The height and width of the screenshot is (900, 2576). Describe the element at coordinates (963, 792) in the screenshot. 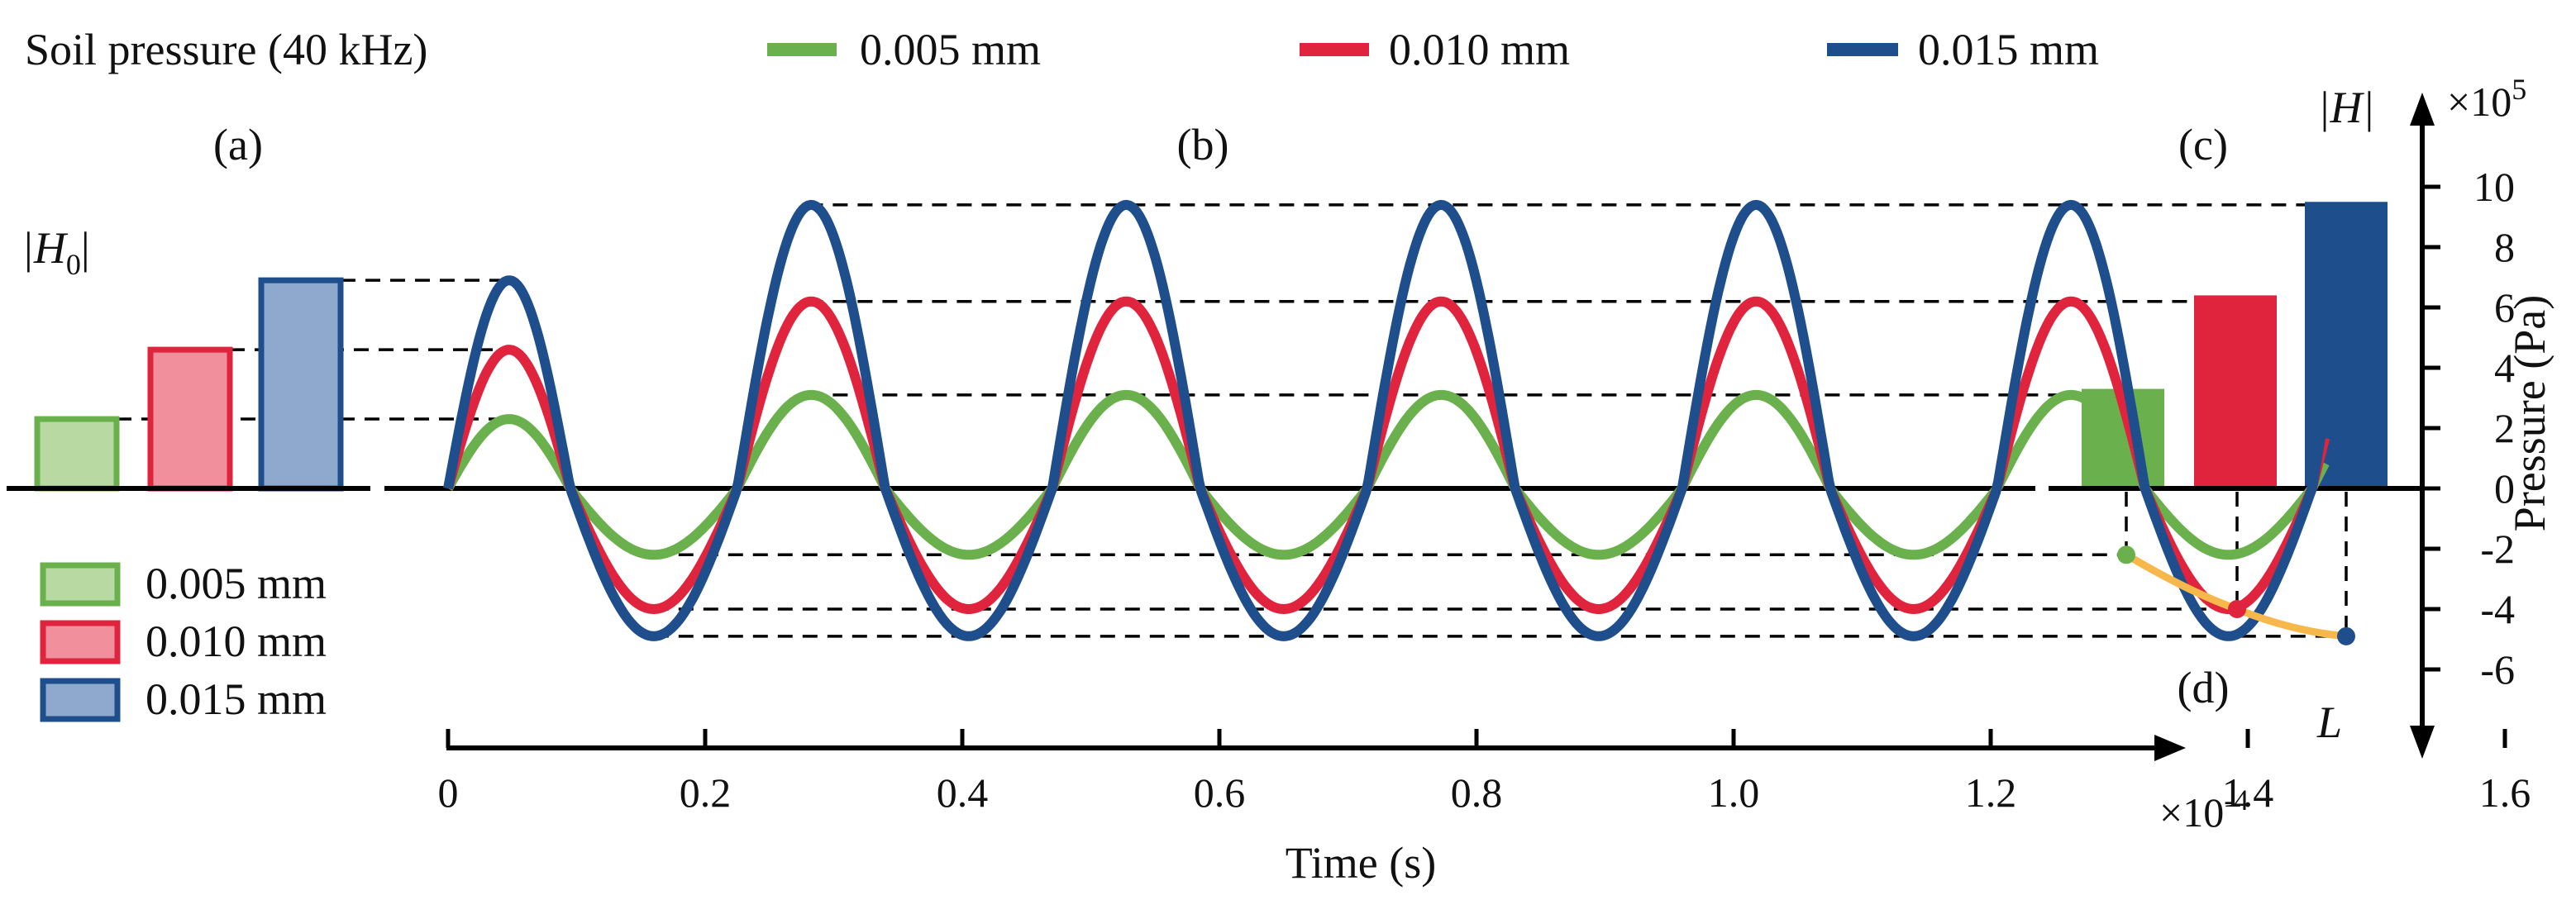

I see `x-tick-label: 0.4` at that location.